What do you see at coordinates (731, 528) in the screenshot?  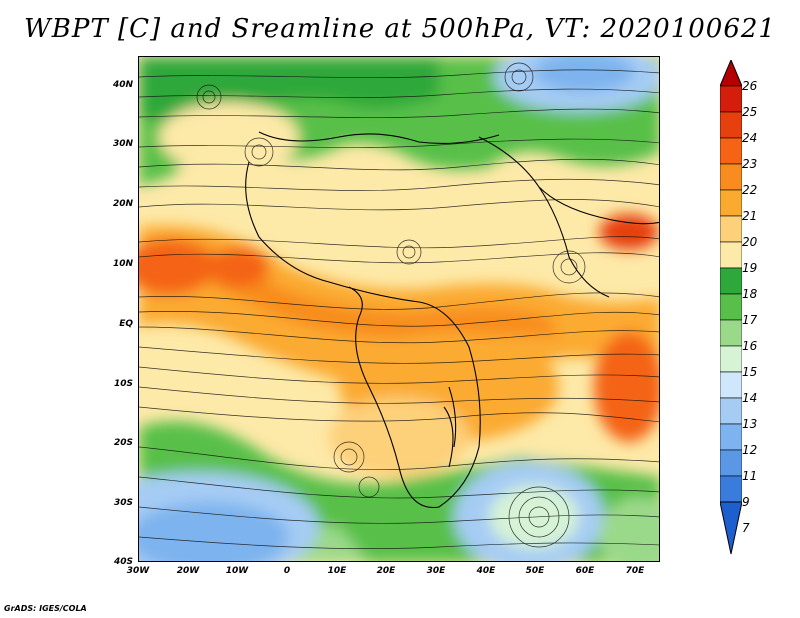 I see `colorbar-bottom-arrow` at bounding box center [731, 528].